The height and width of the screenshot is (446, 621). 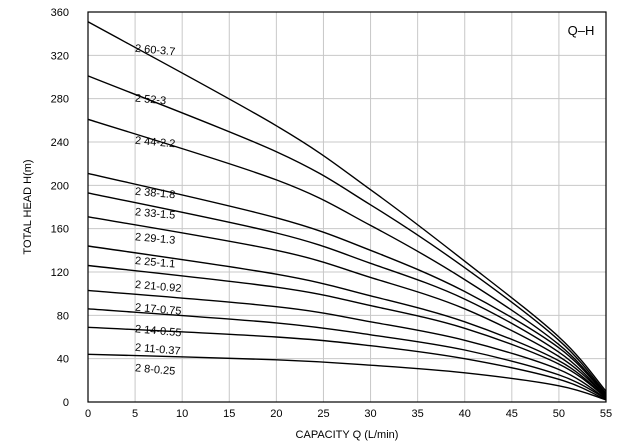 I want to click on curve-label: 2 14-0.55, so click(x=157, y=331).